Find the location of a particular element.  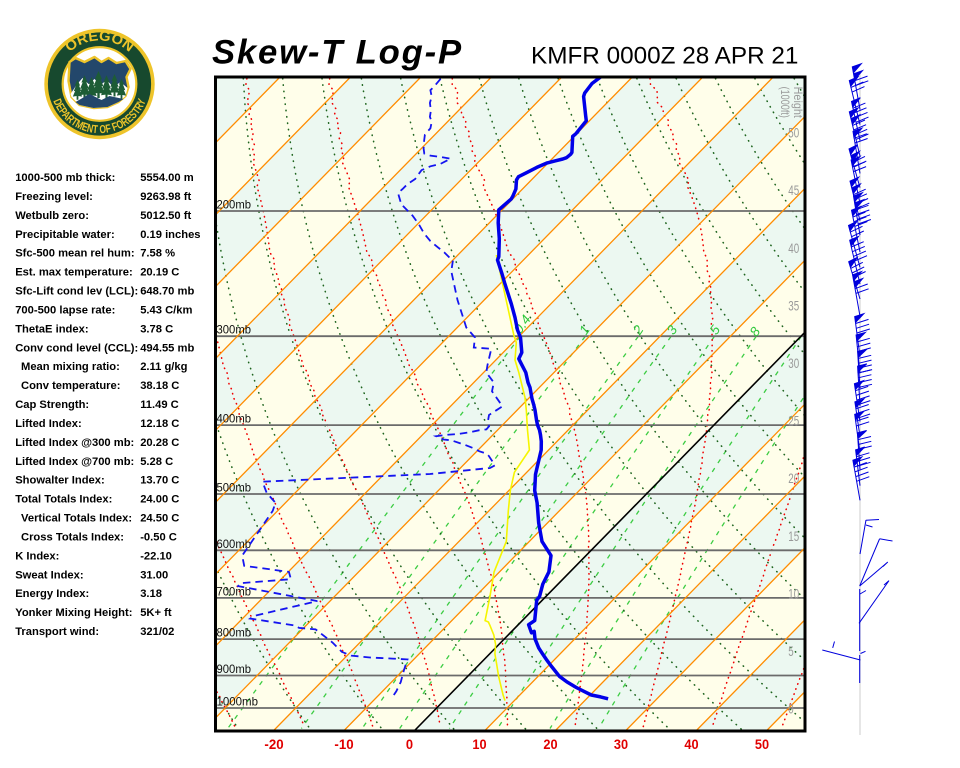

svg-text: K Index: is located at coordinates (37, 556).